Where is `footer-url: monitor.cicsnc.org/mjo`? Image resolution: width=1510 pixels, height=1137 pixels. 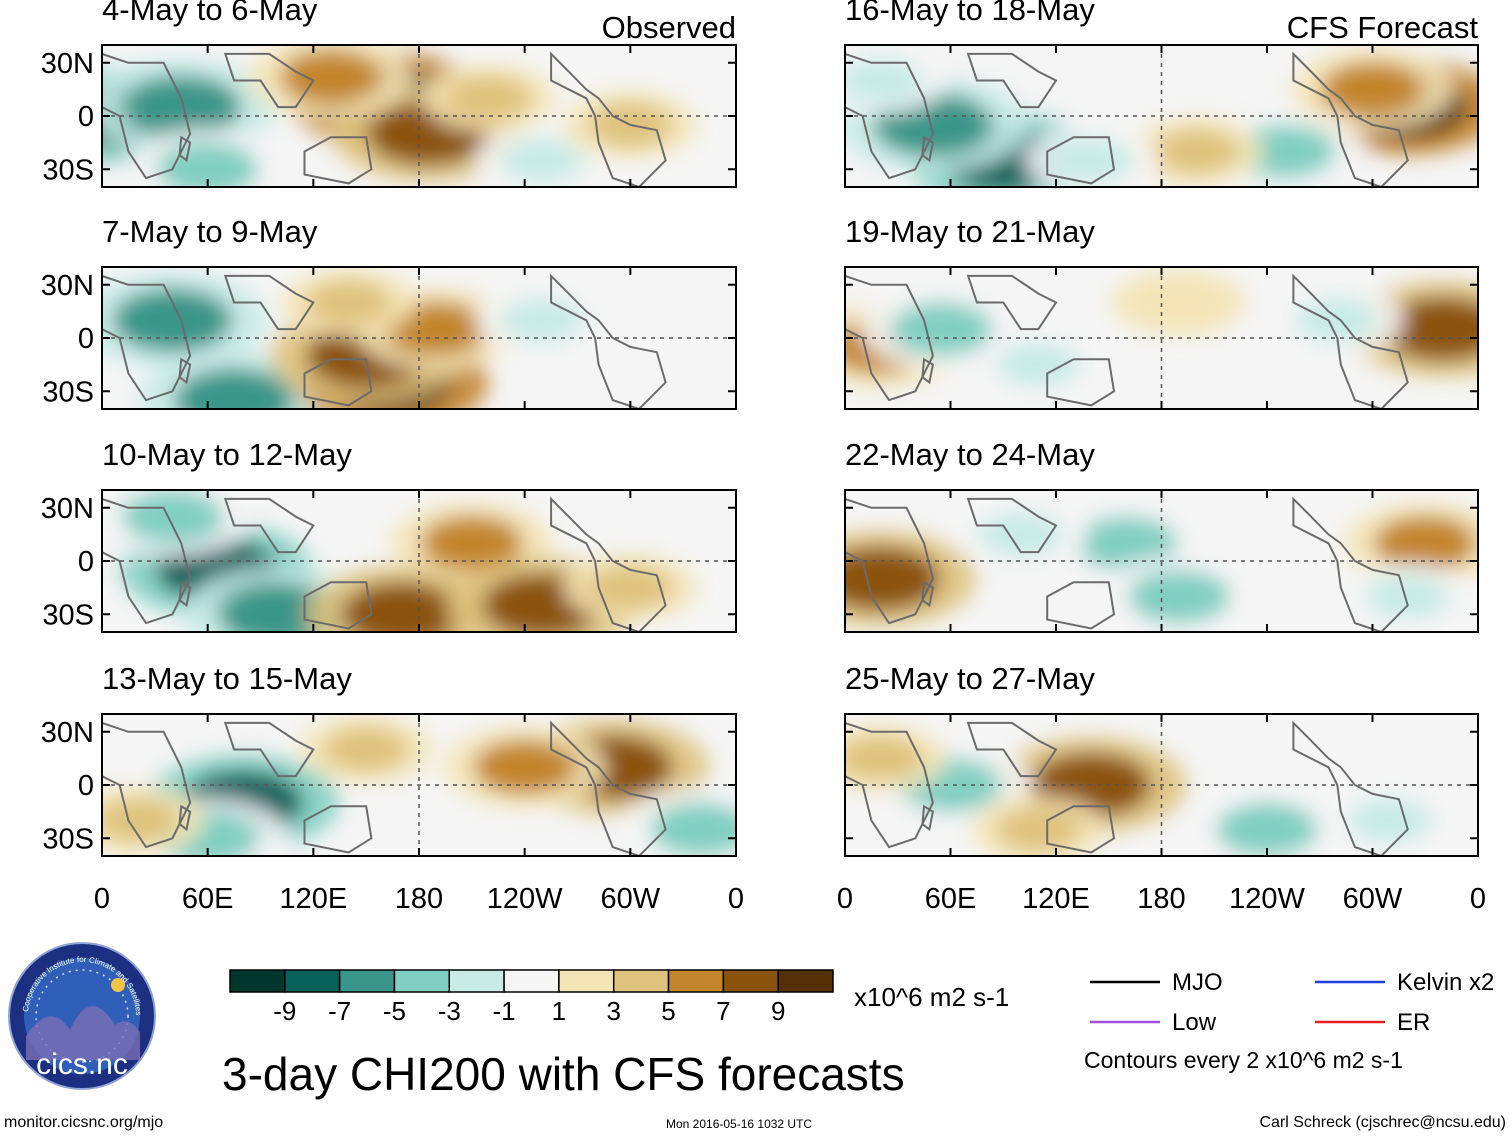 footer-url: monitor.cicsnc.org/mjo is located at coordinates (83, 1122).